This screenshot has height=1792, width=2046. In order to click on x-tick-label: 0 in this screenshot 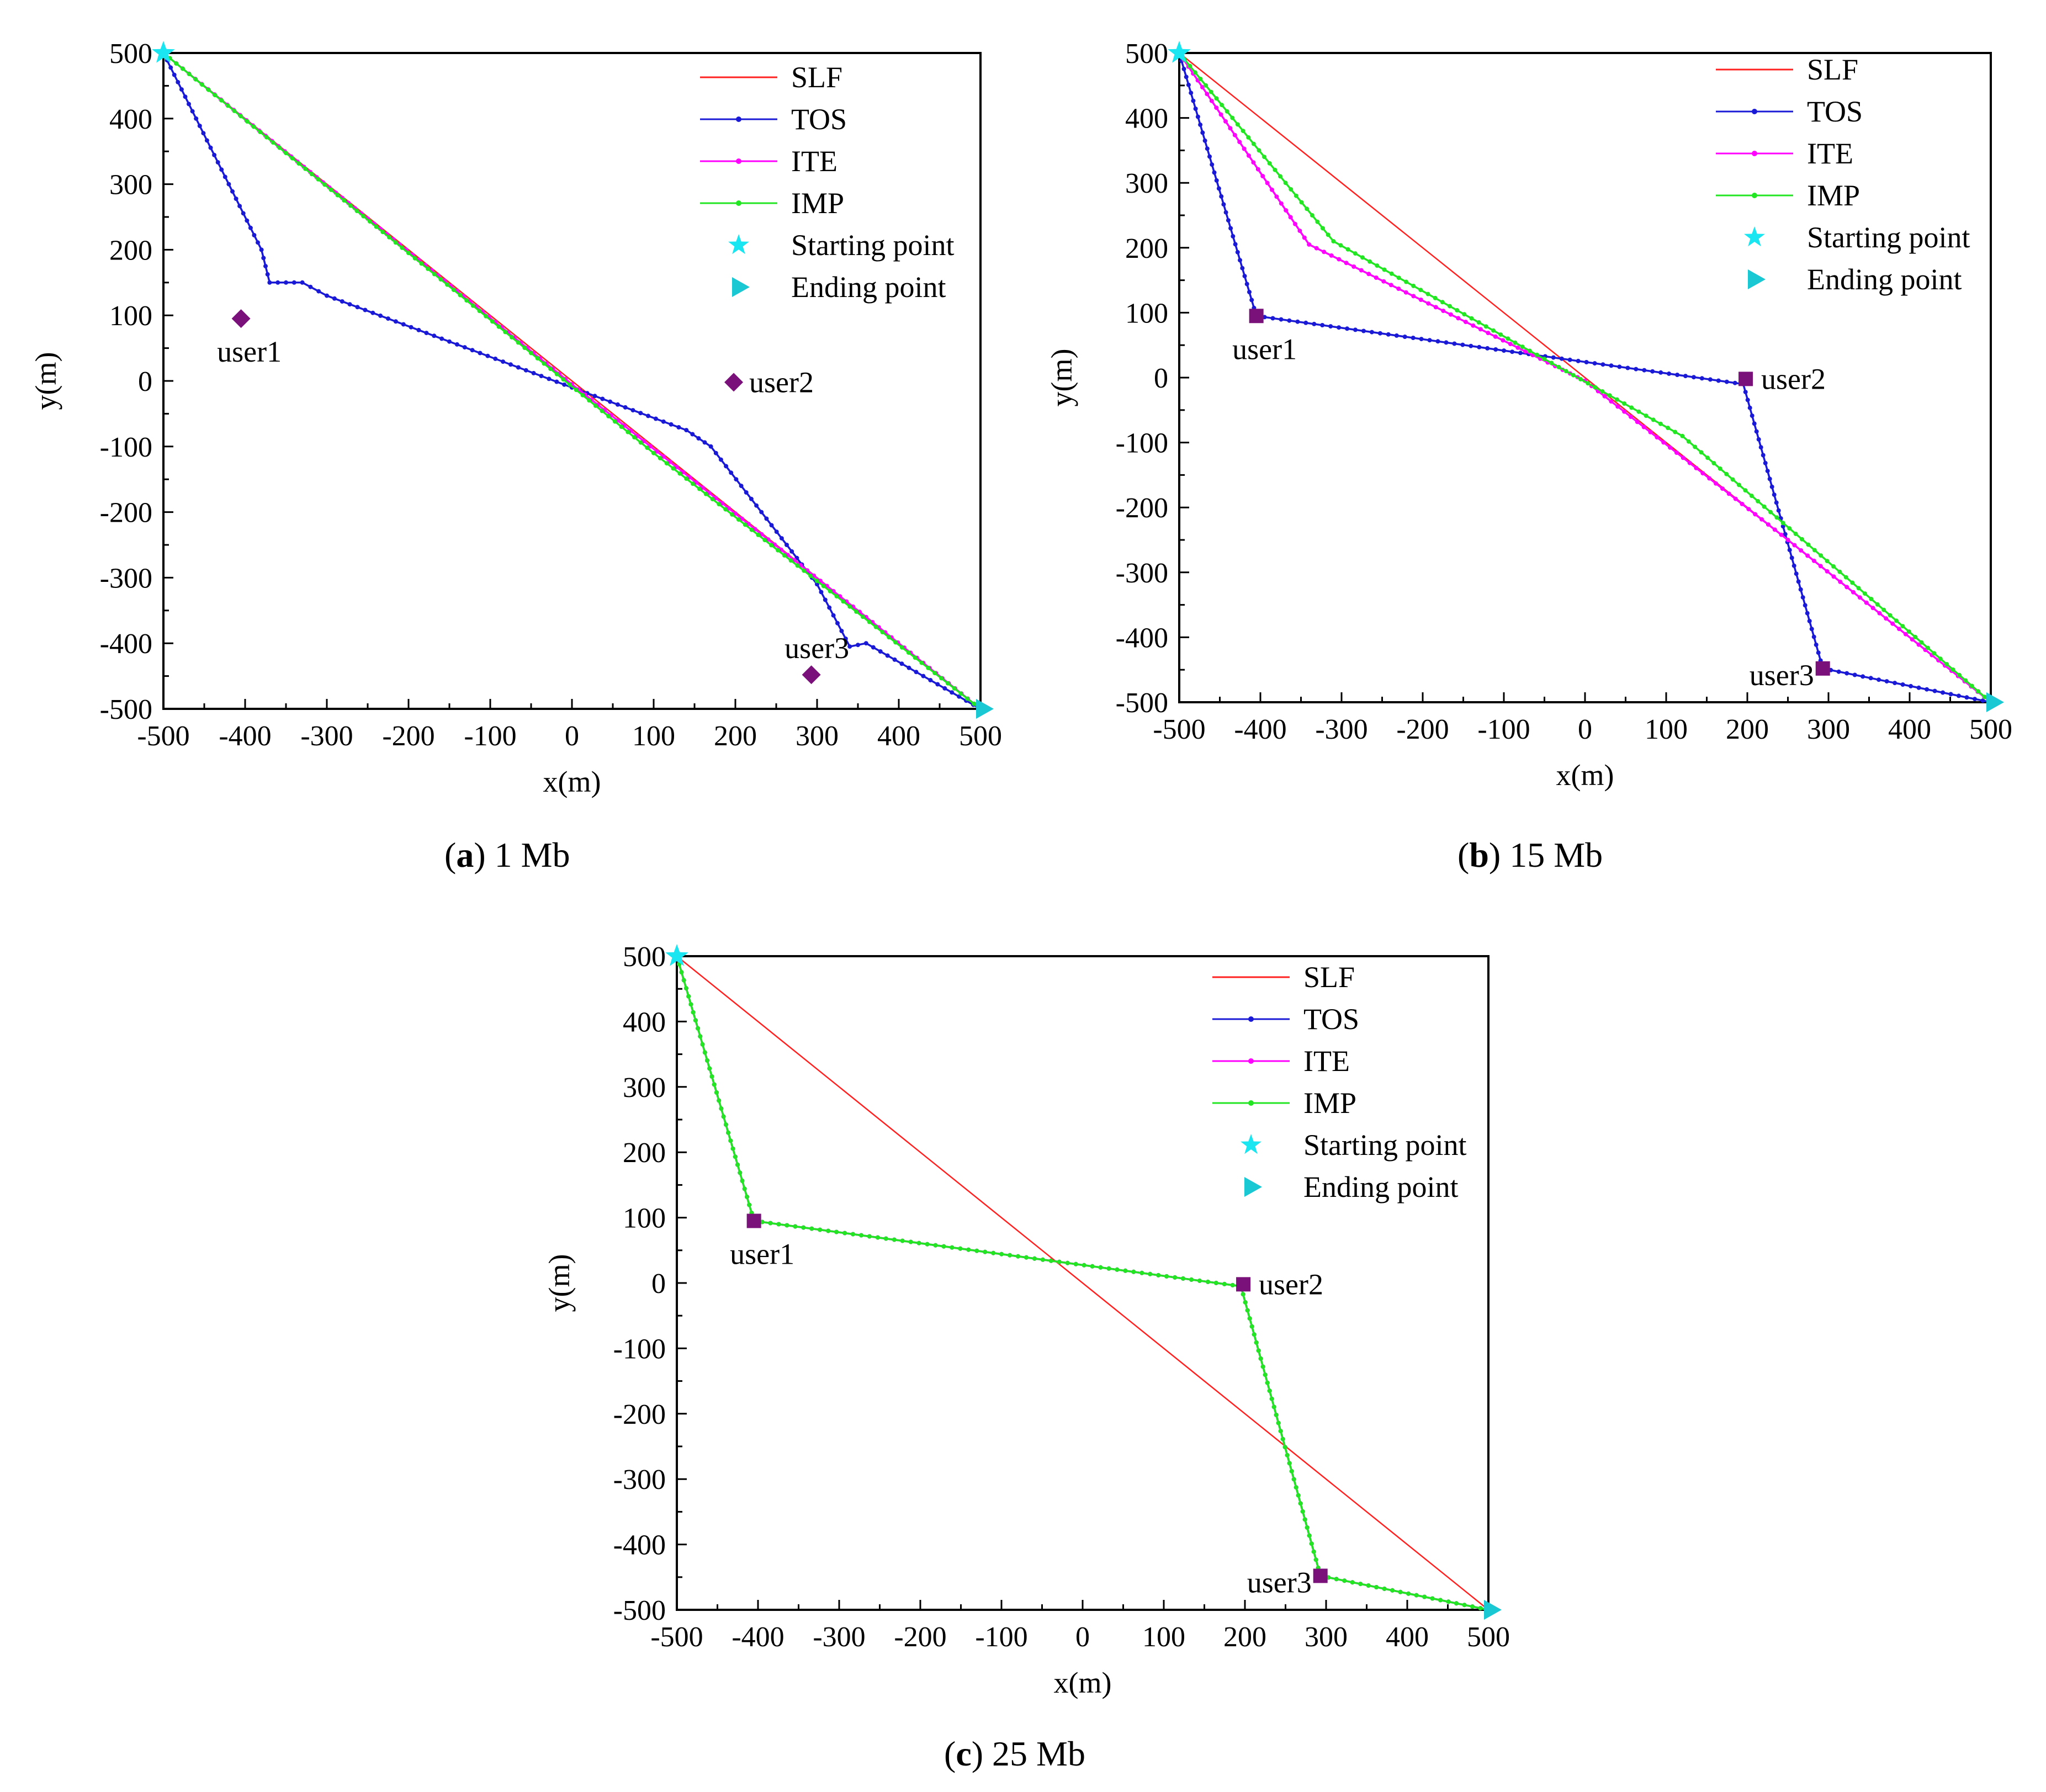, I will do `click(1585, 729)`.